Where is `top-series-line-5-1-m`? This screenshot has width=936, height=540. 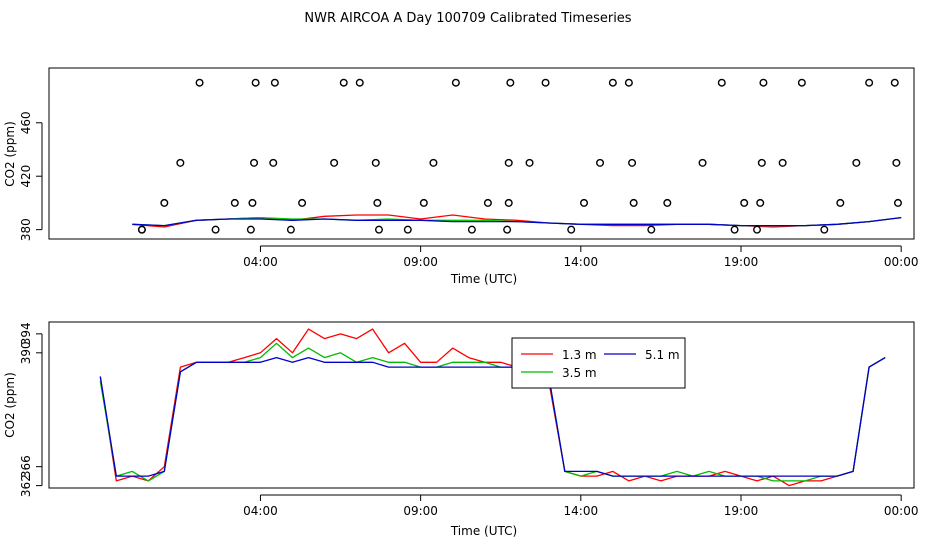
top-series-line-5-1-m is located at coordinates (517, 221).